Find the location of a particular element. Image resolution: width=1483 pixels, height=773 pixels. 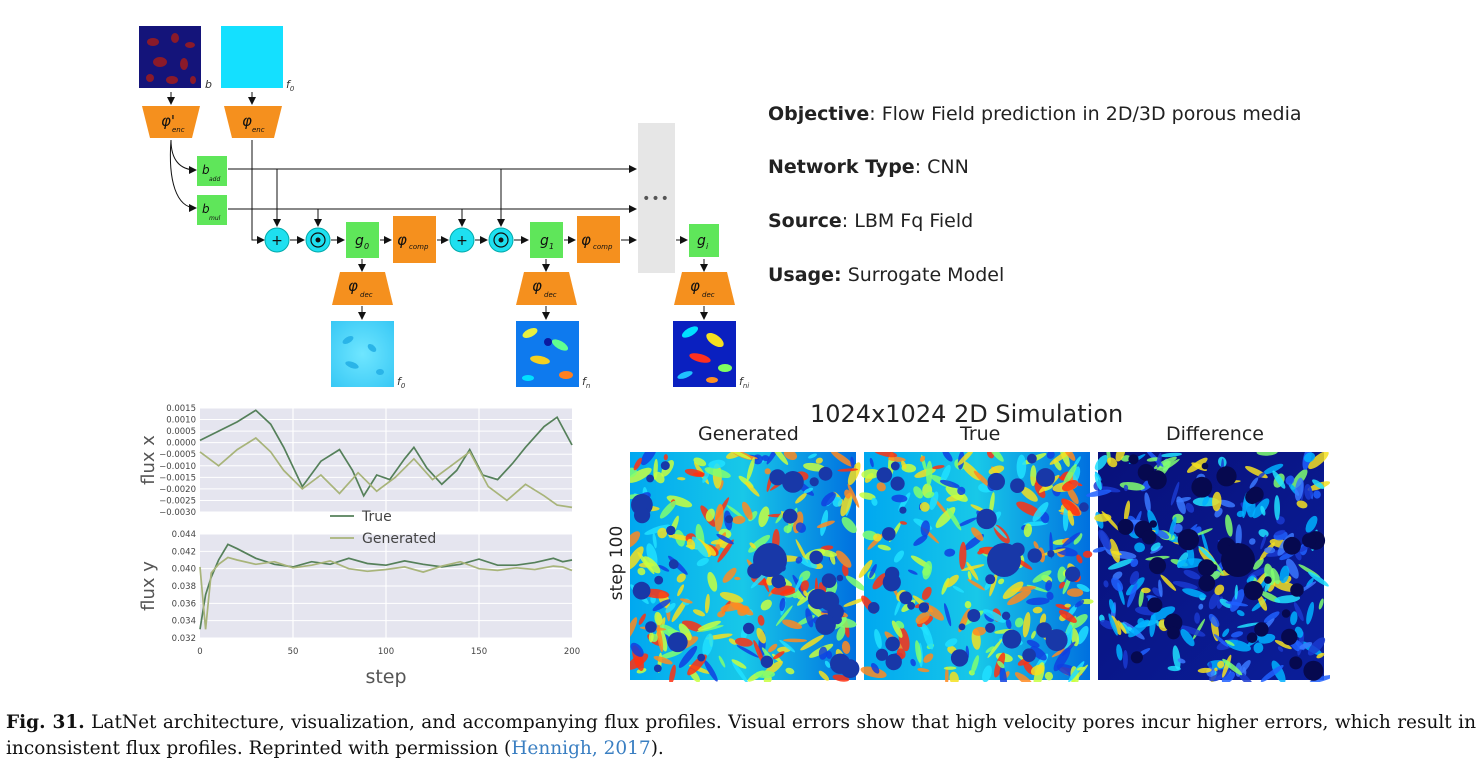

flux-x-ytick-label: −0.0005 is located at coordinates (177, 455).